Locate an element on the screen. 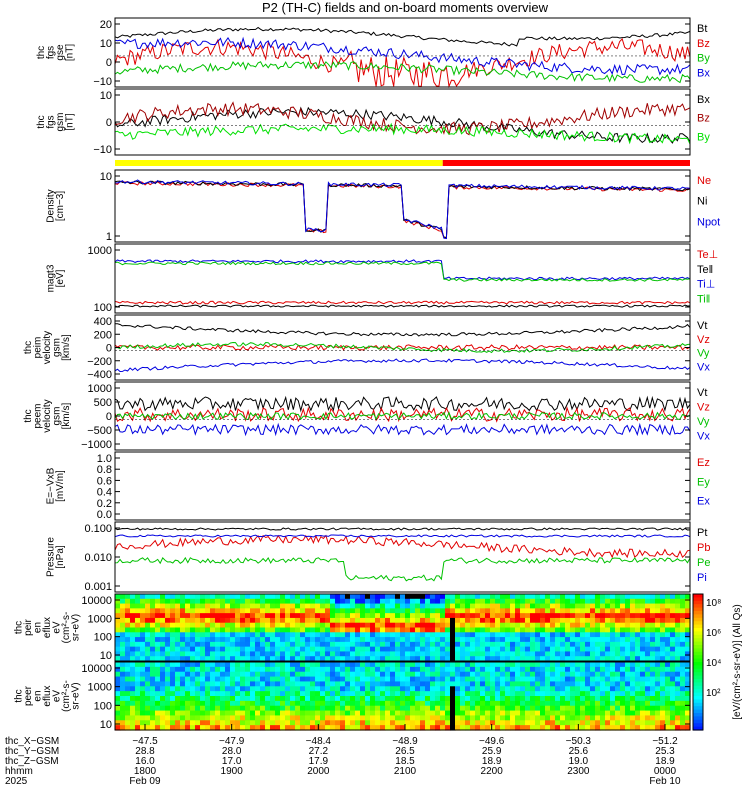  colorbar: 10⁸ 10⁶ 10⁴ 10² [eV/(cm²-s-sr-eV)] (All Qs) is located at coordinates (717, 662).